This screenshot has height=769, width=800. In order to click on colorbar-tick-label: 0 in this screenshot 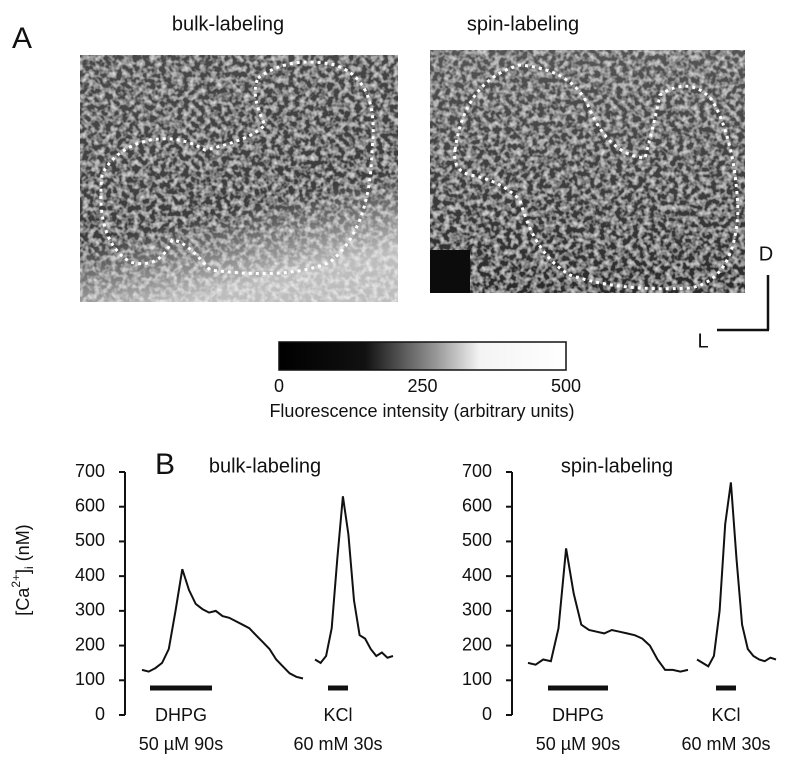, I will do `click(279, 386)`.